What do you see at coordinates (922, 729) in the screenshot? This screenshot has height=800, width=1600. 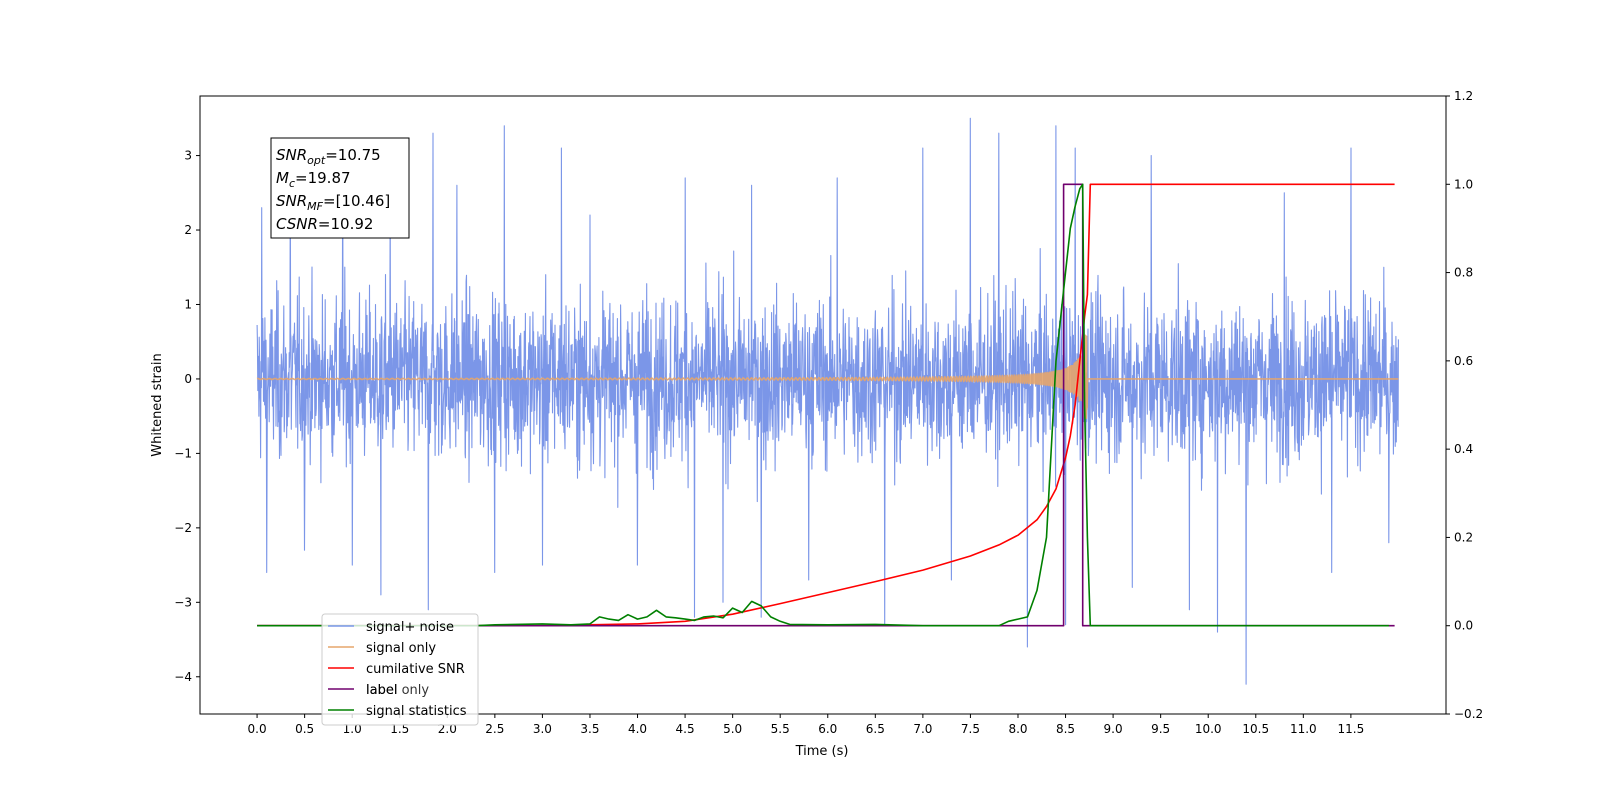 I see `x-tick-label: 7.0` at bounding box center [922, 729].